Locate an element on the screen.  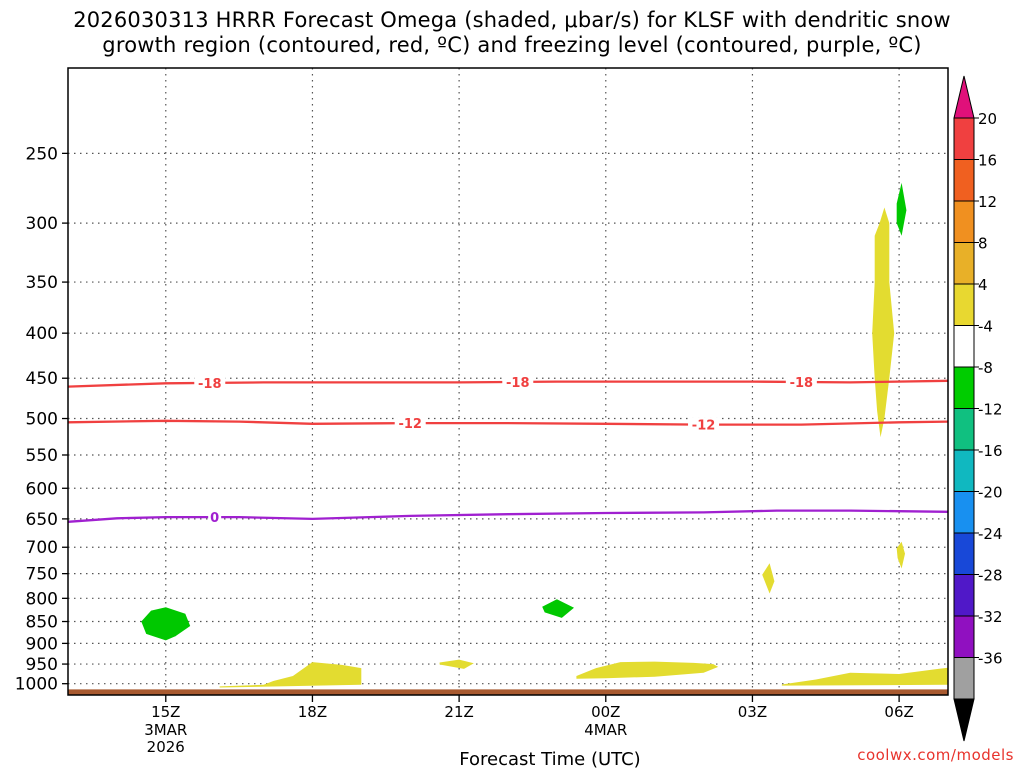
y-tick-label: 400 is located at coordinates (42, 334).